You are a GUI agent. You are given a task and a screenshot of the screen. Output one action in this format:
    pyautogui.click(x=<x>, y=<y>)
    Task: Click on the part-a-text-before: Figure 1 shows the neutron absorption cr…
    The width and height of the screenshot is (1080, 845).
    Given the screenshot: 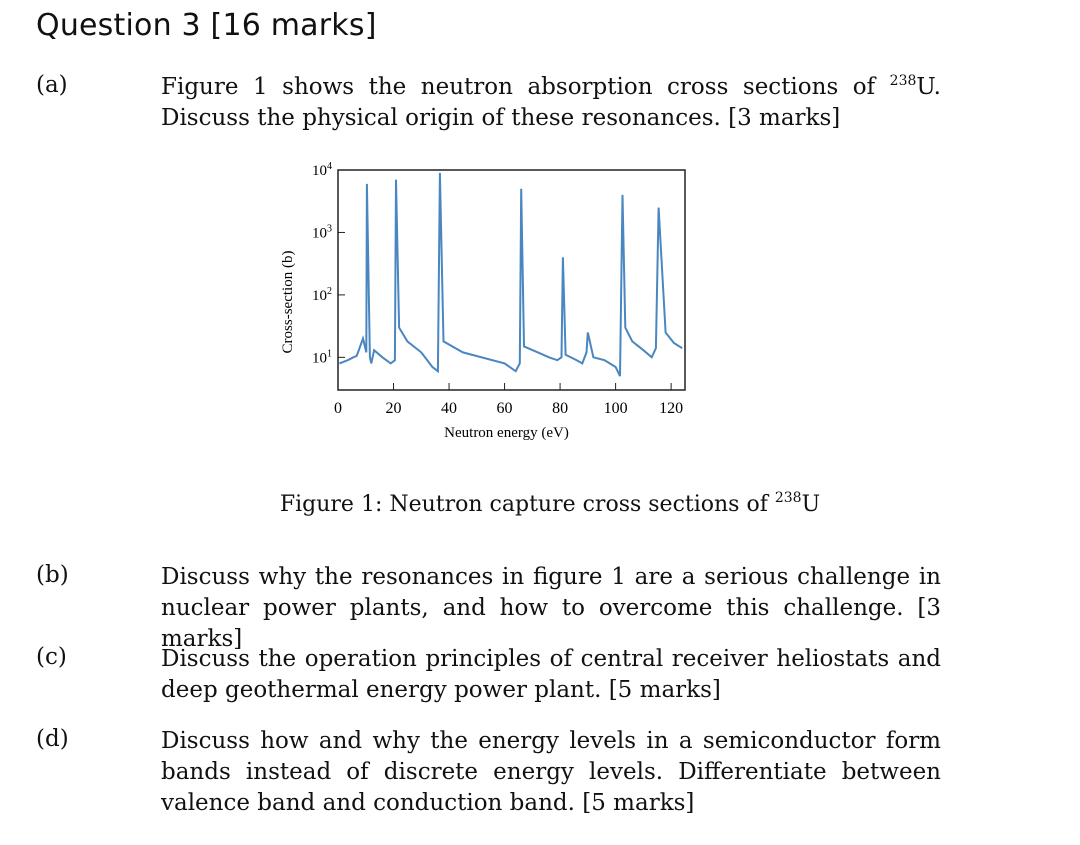 What is the action you would take?
    pyautogui.click(x=525, y=87)
    